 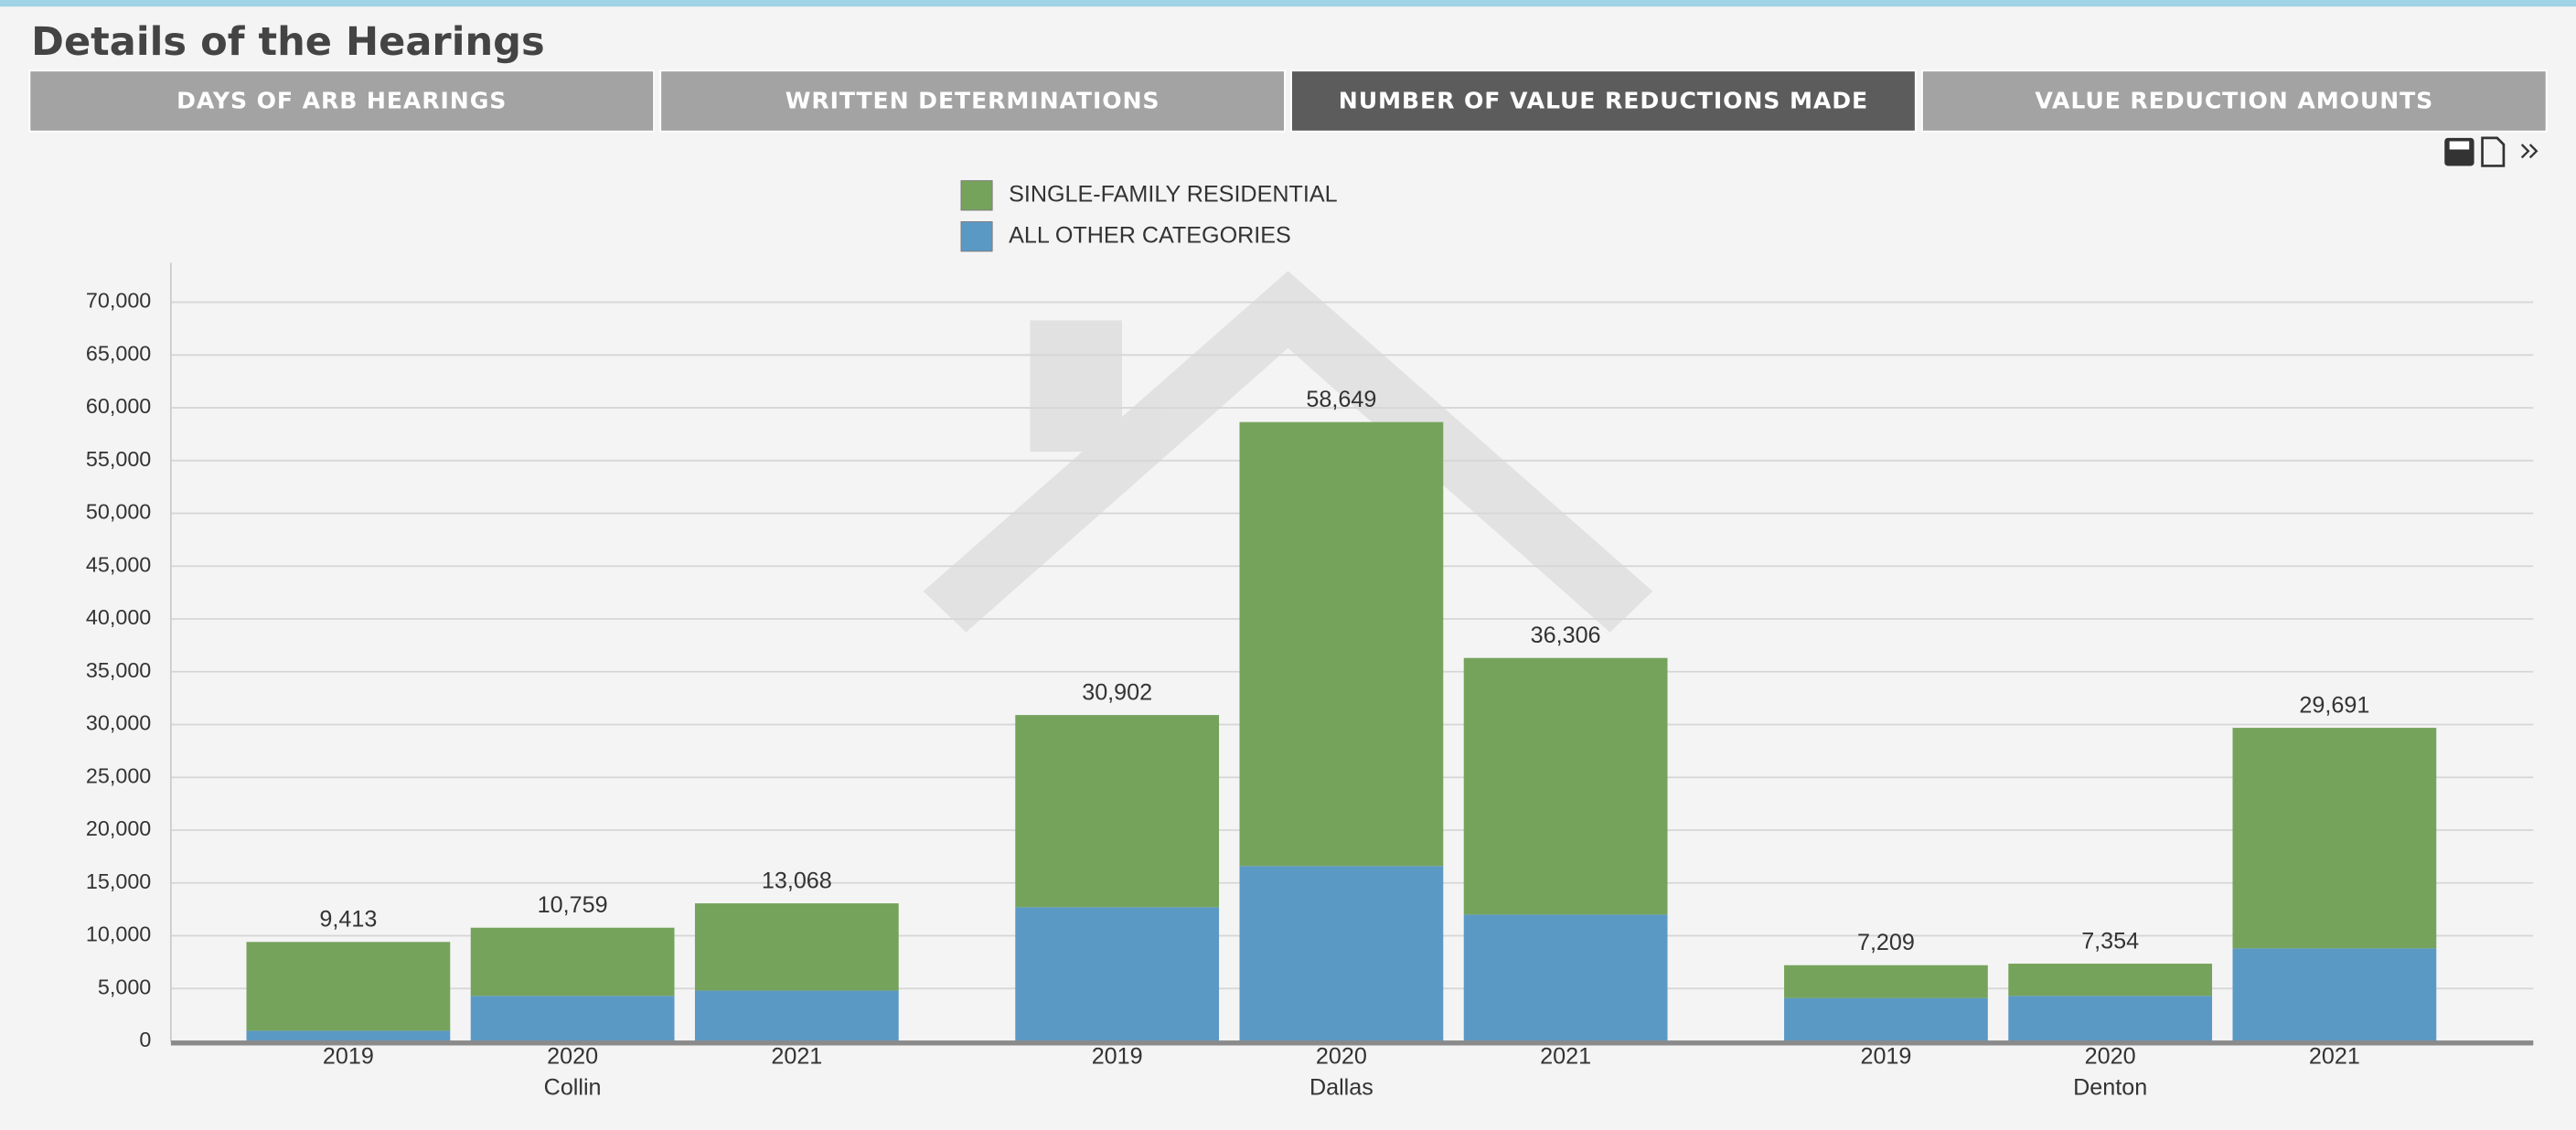 What do you see at coordinates (118, 512) in the screenshot?
I see `y-tick-label: 50,000` at bounding box center [118, 512].